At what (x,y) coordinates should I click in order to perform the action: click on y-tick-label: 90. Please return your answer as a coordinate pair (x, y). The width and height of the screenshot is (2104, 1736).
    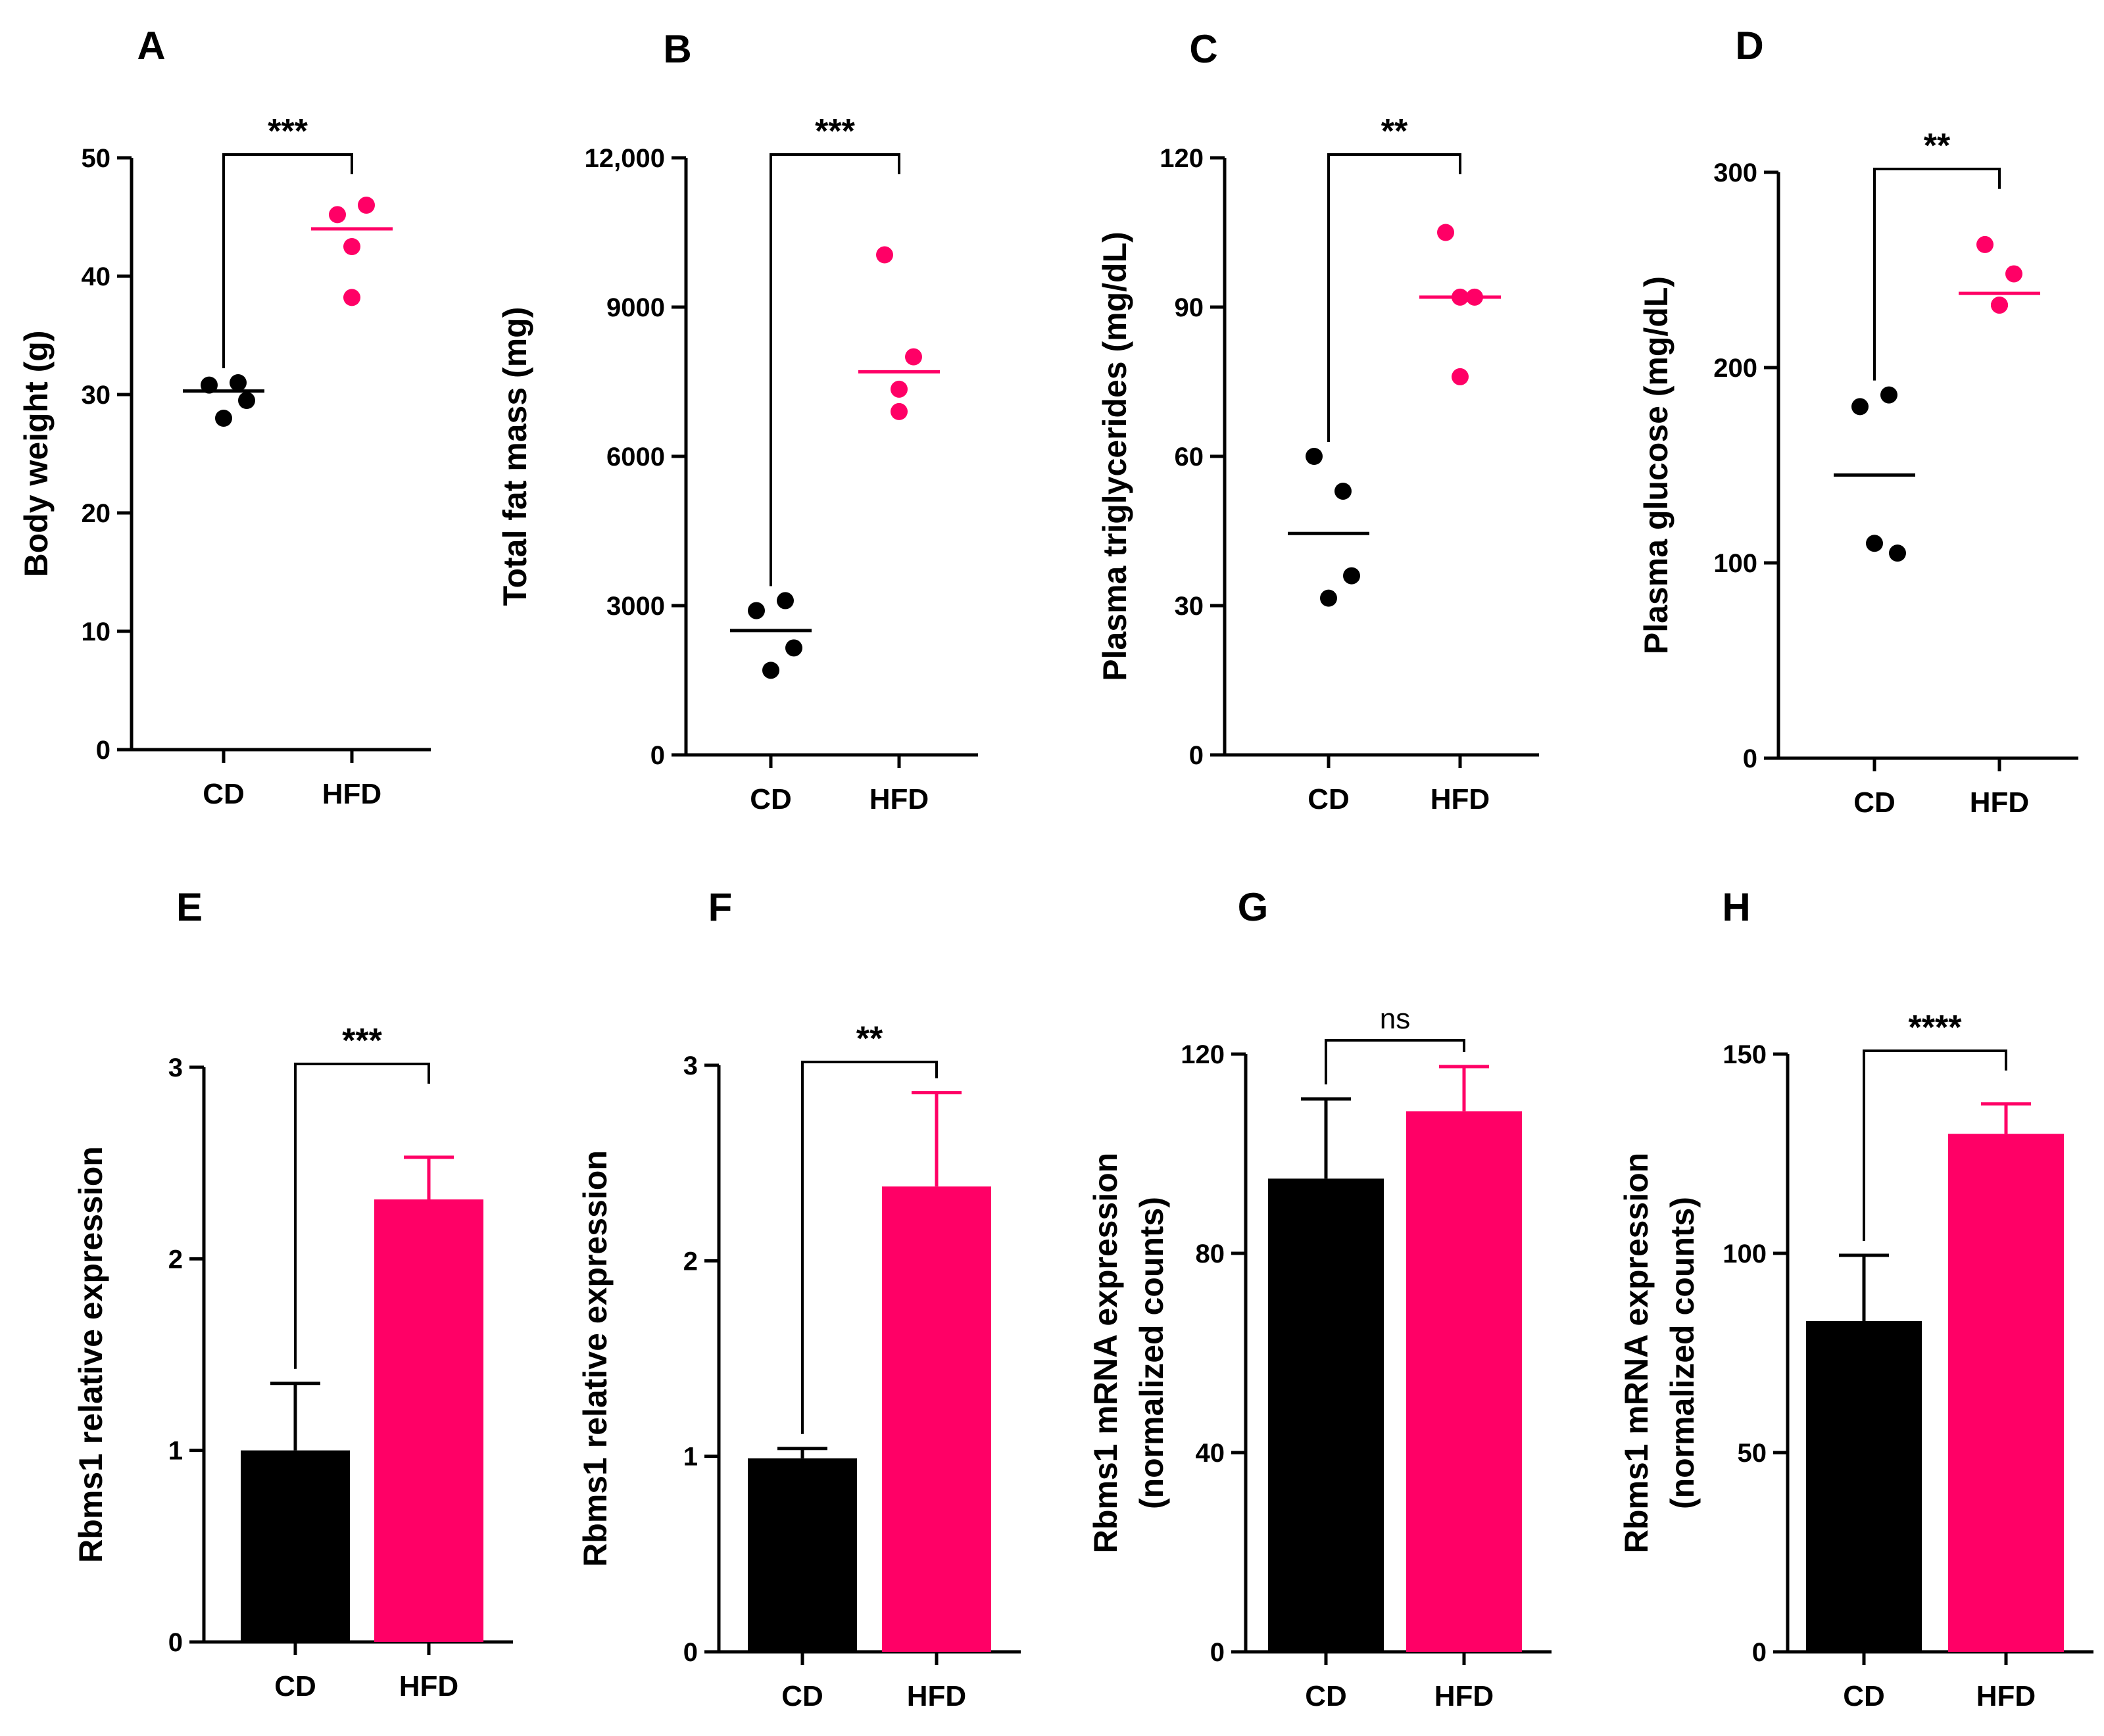
    Looking at the image, I should click on (1190, 308).